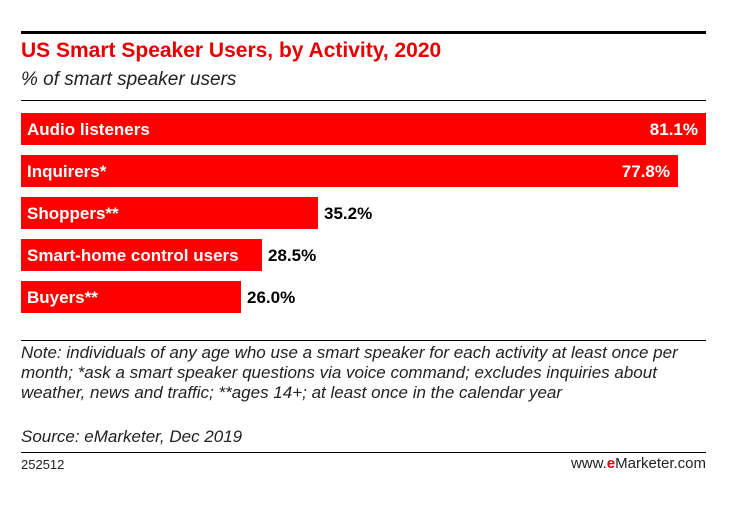 This screenshot has height=506, width=751. Describe the element at coordinates (88, 129) in the screenshot. I see `category-label-0: Audio listeners` at that location.